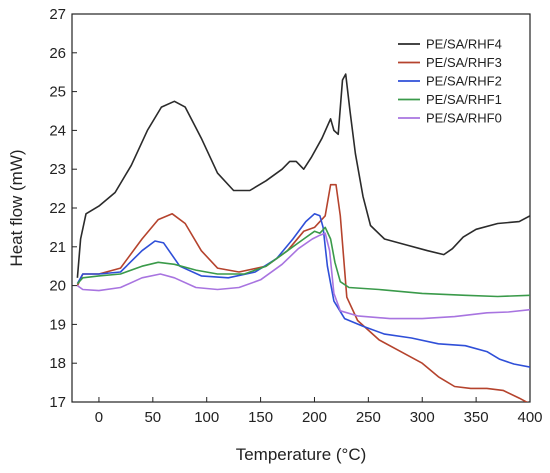 The width and height of the screenshot is (550, 473). Describe the element at coordinates (57, 363) in the screenshot. I see `y-tick-label: 18` at that location.